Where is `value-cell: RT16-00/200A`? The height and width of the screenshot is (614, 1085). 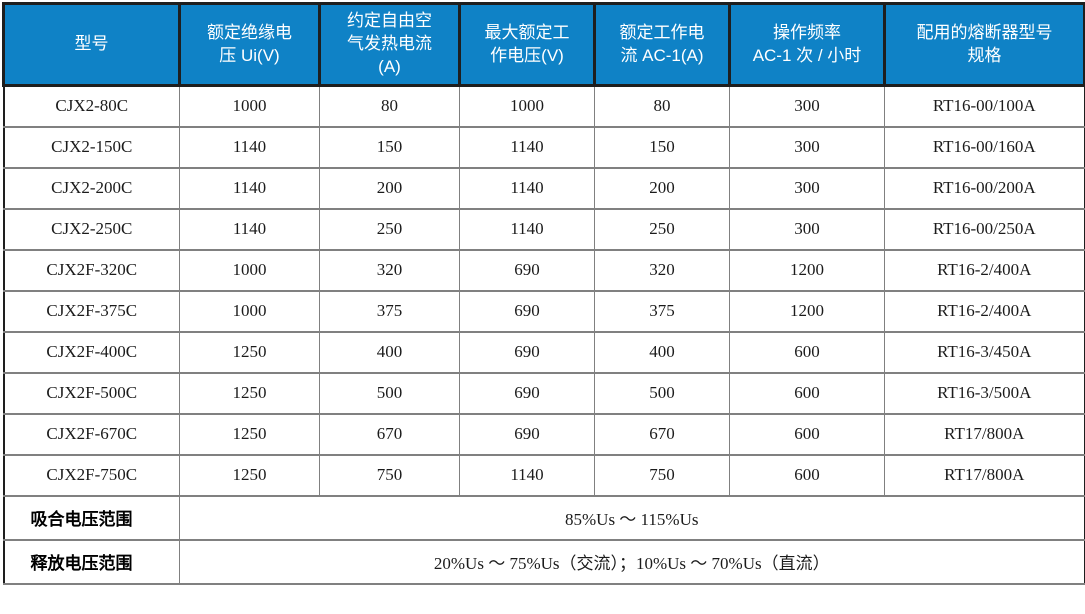 value-cell: RT16-00/200A is located at coordinates (984, 188).